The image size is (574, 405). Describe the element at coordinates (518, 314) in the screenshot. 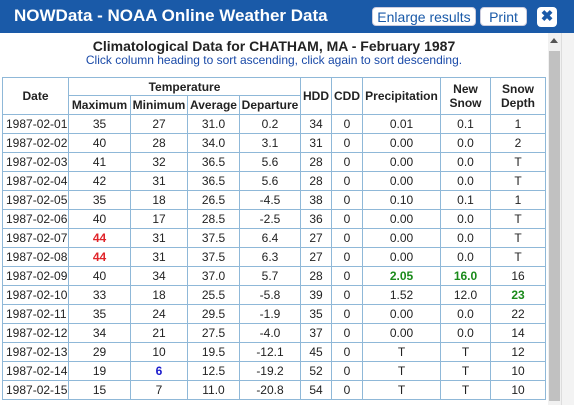

I see `snow-depth-cell: 22` at that location.